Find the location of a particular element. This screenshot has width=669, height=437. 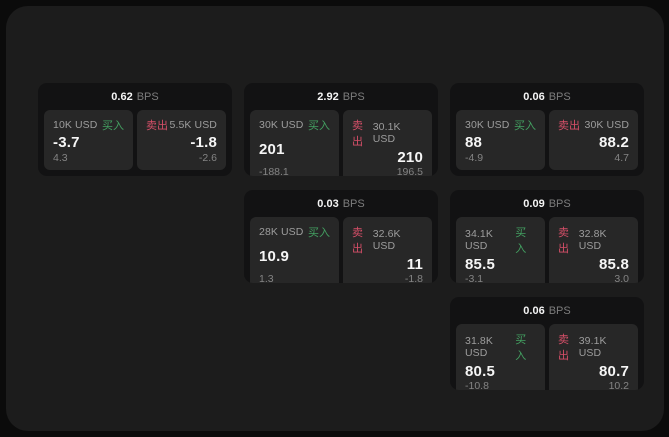

sell-panel: 卖出 30K USD 88.2 4.7 is located at coordinates (593, 140).